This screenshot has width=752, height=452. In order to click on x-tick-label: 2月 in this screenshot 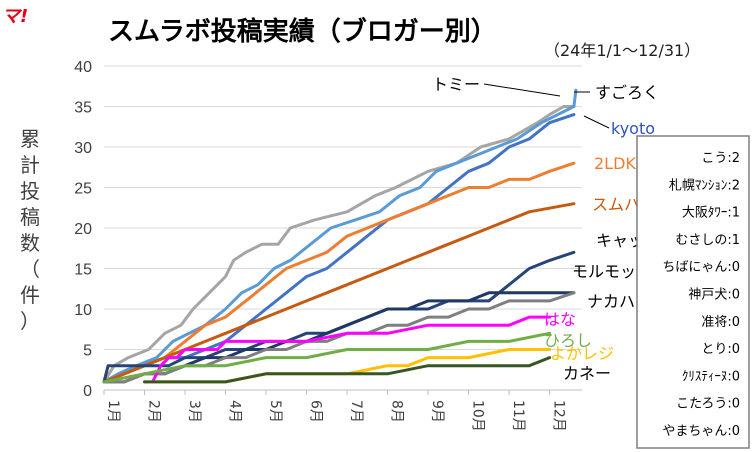, I will do `click(154, 411)`.